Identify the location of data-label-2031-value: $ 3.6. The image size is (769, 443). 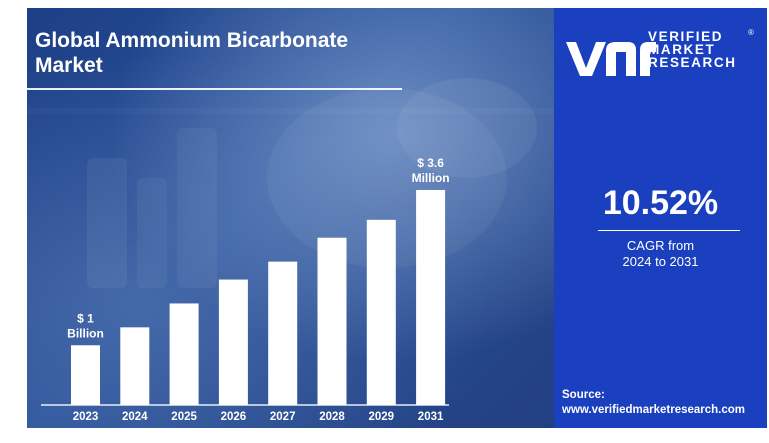
(430, 163).